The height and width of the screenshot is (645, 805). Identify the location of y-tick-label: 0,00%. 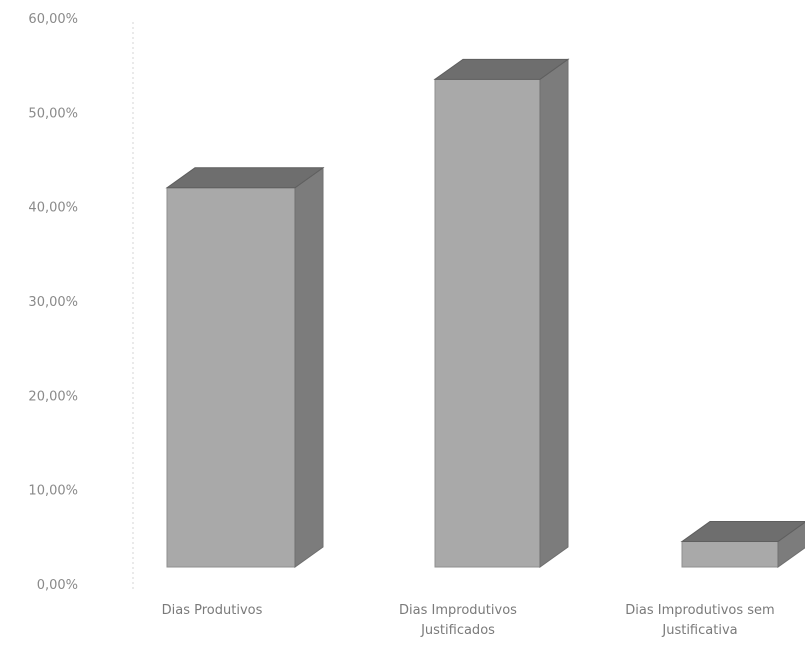
(57, 585).